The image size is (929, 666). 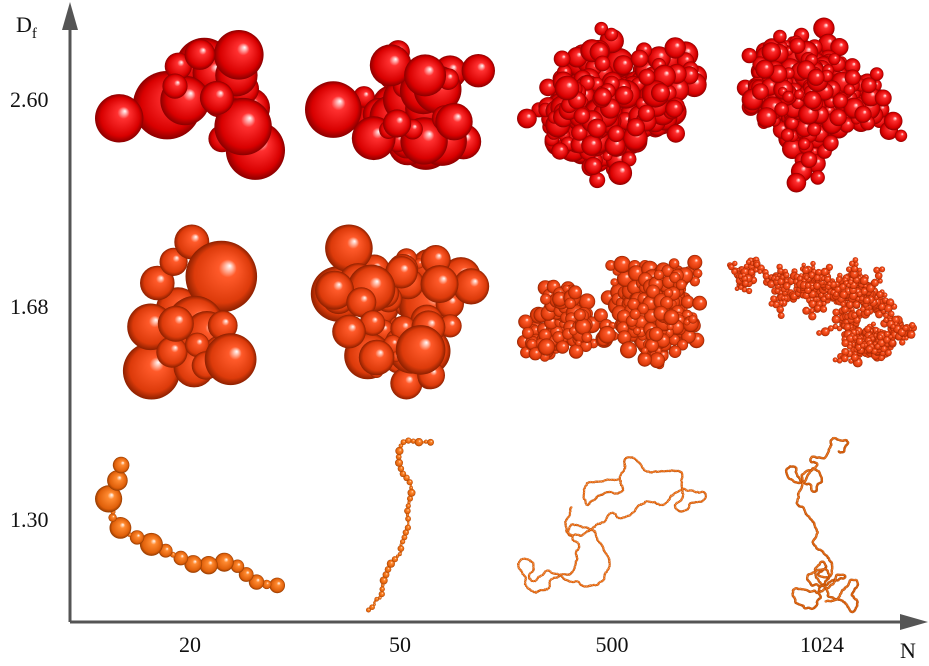 What do you see at coordinates (190, 644) in the screenshot?
I see `column-label: 20` at bounding box center [190, 644].